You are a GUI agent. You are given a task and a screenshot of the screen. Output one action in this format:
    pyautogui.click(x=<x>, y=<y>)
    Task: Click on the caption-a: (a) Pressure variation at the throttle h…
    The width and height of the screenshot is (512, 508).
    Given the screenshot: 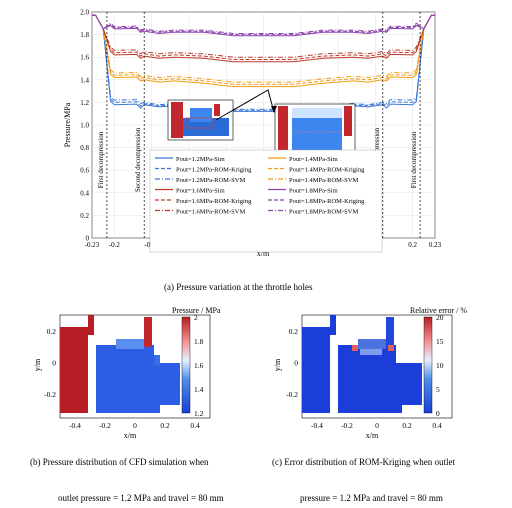 What is the action you would take?
    pyautogui.click(x=238, y=287)
    